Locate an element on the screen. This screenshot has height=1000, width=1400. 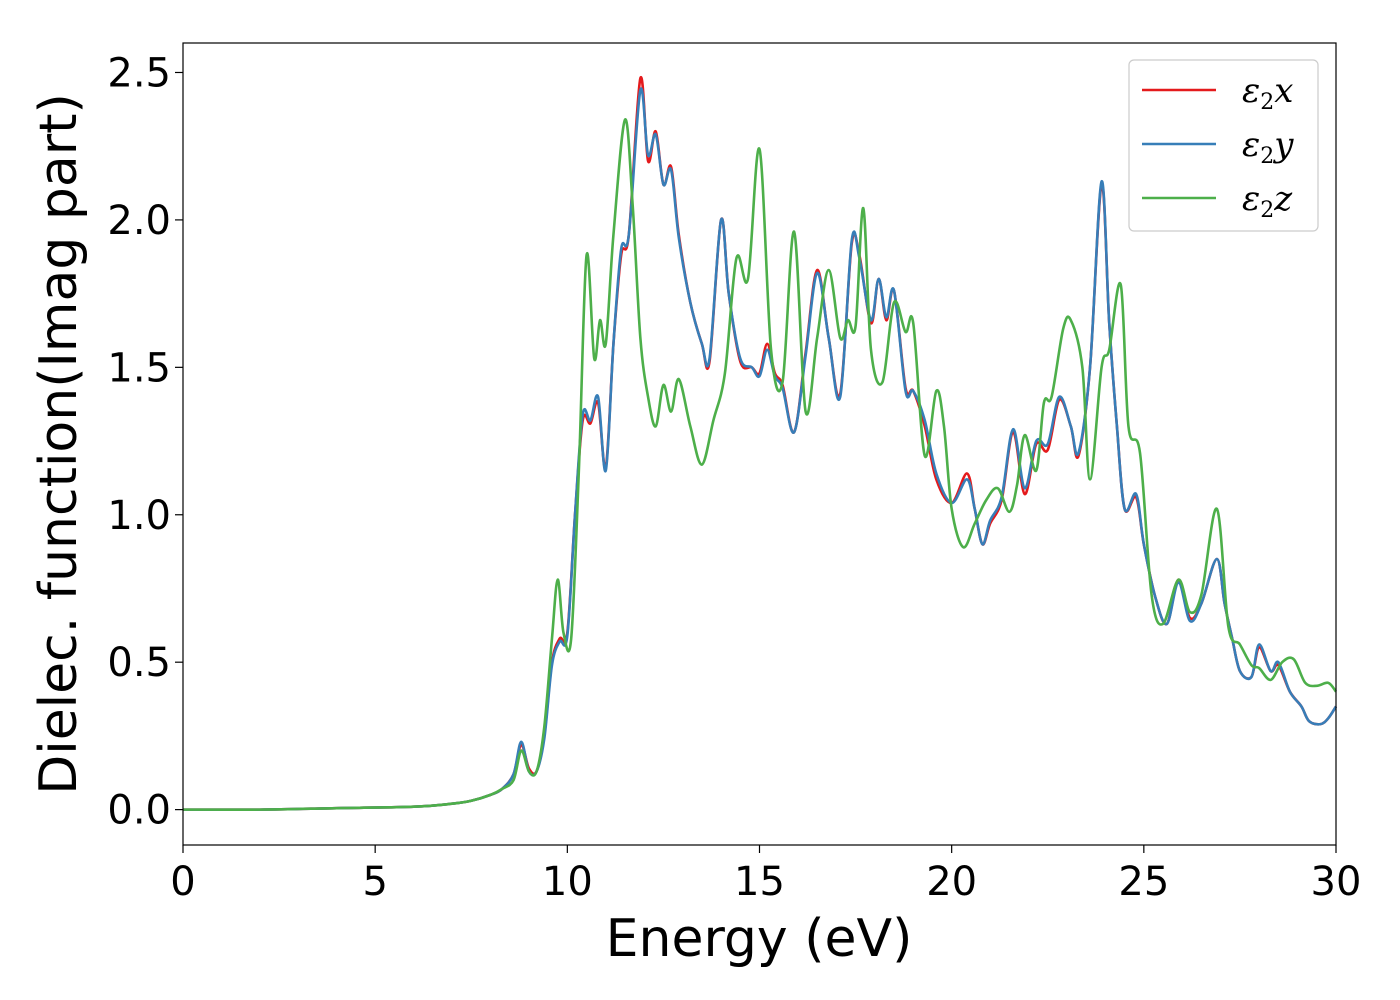
x-tick-label: 20 is located at coordinates (951, 882).